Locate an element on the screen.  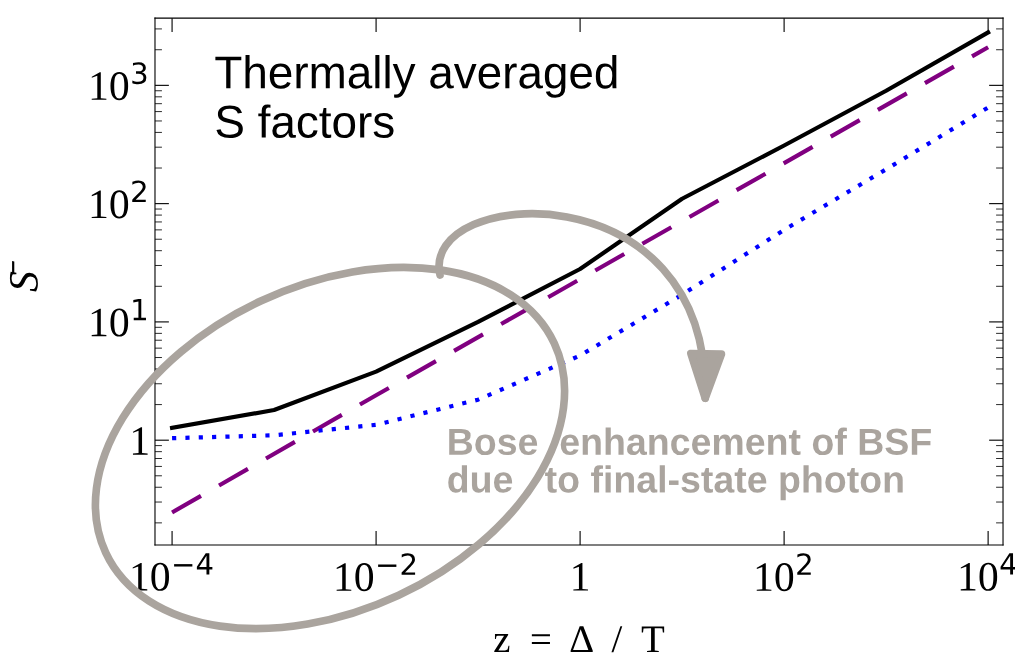
x-tick-label: 1 is located at coordinates (581, 577).